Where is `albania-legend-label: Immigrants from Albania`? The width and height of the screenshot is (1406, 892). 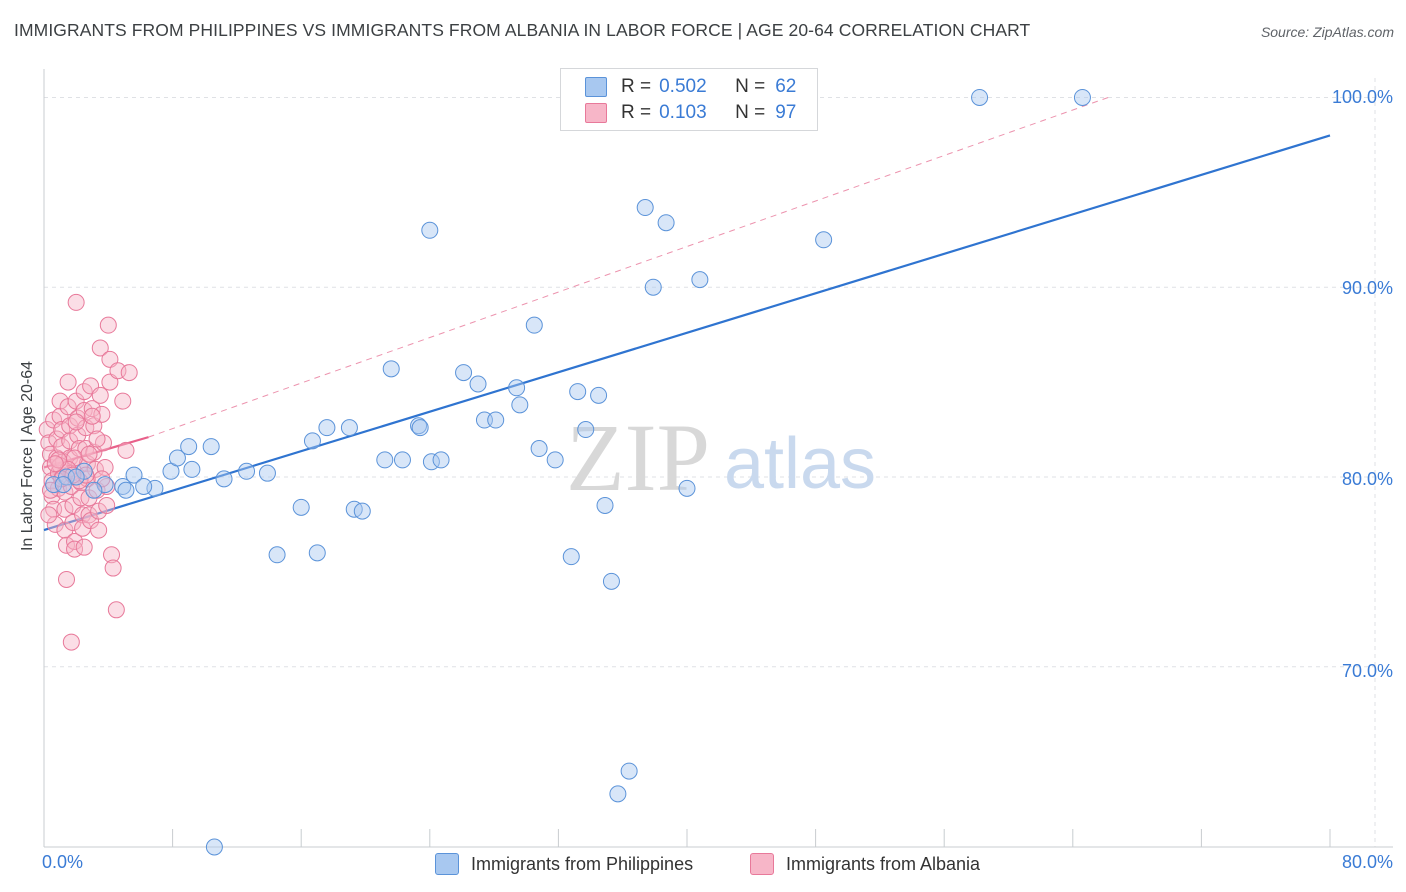 albania-legend-label: Immigrants from Albania is located at coordinates (883, 863).